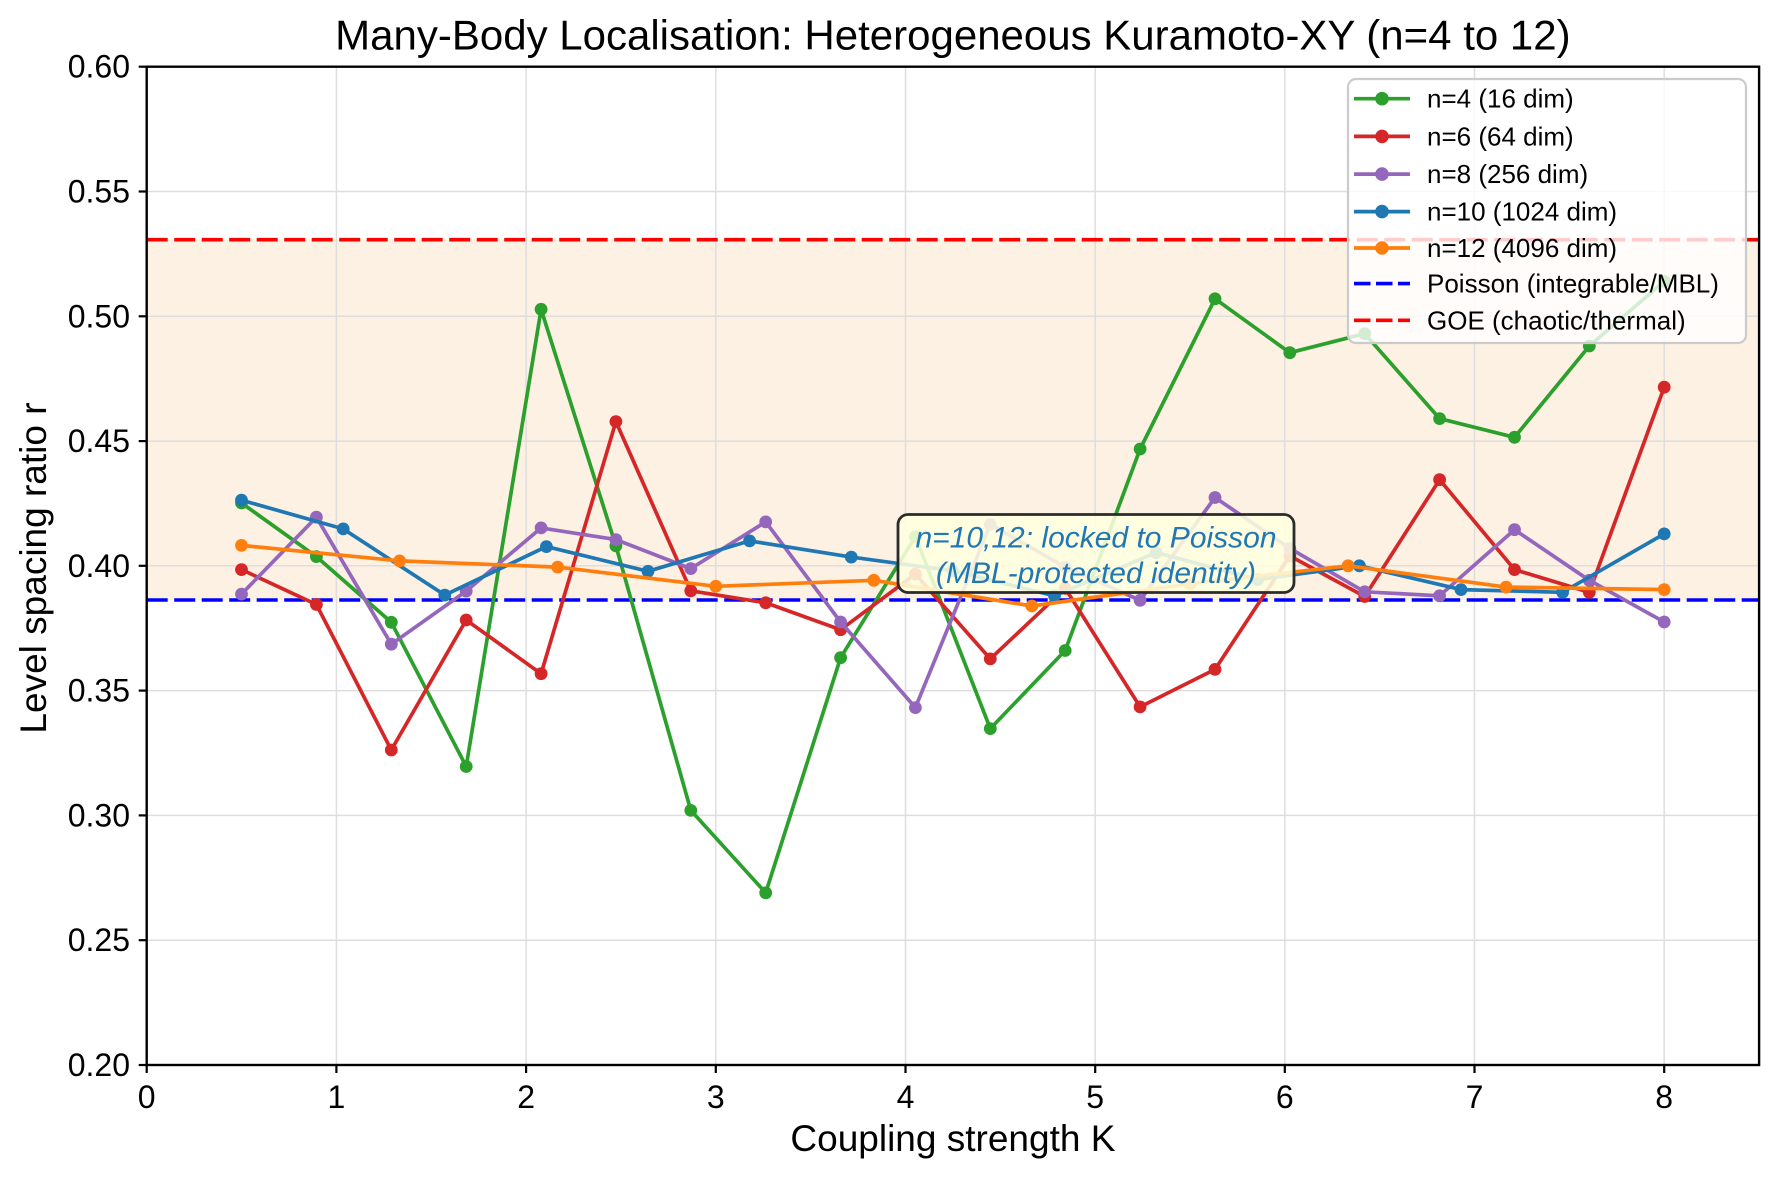 The image size is (1778, 1178). What do you see at coordinates (1500, 99) in the screenshot?
I see `svg-text: n=4 (16 dim)` at bounding box center [1500, 99].